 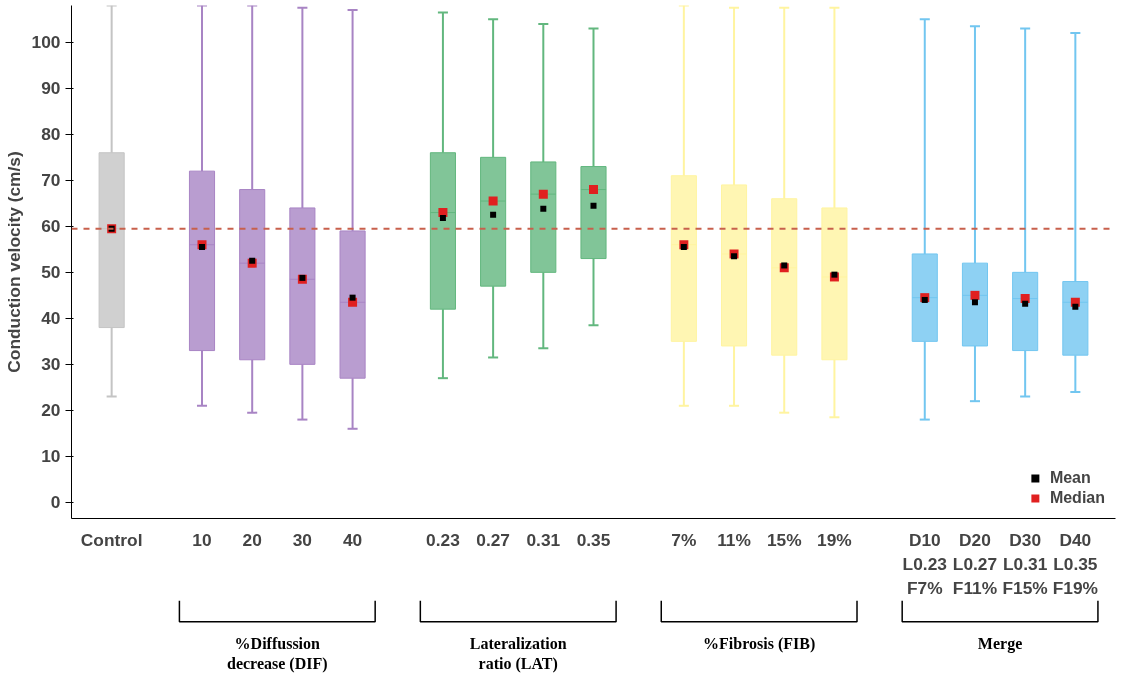 I want to click on x-tick-label: D30 L0.31 F15%, so click(x=1025, y=563).